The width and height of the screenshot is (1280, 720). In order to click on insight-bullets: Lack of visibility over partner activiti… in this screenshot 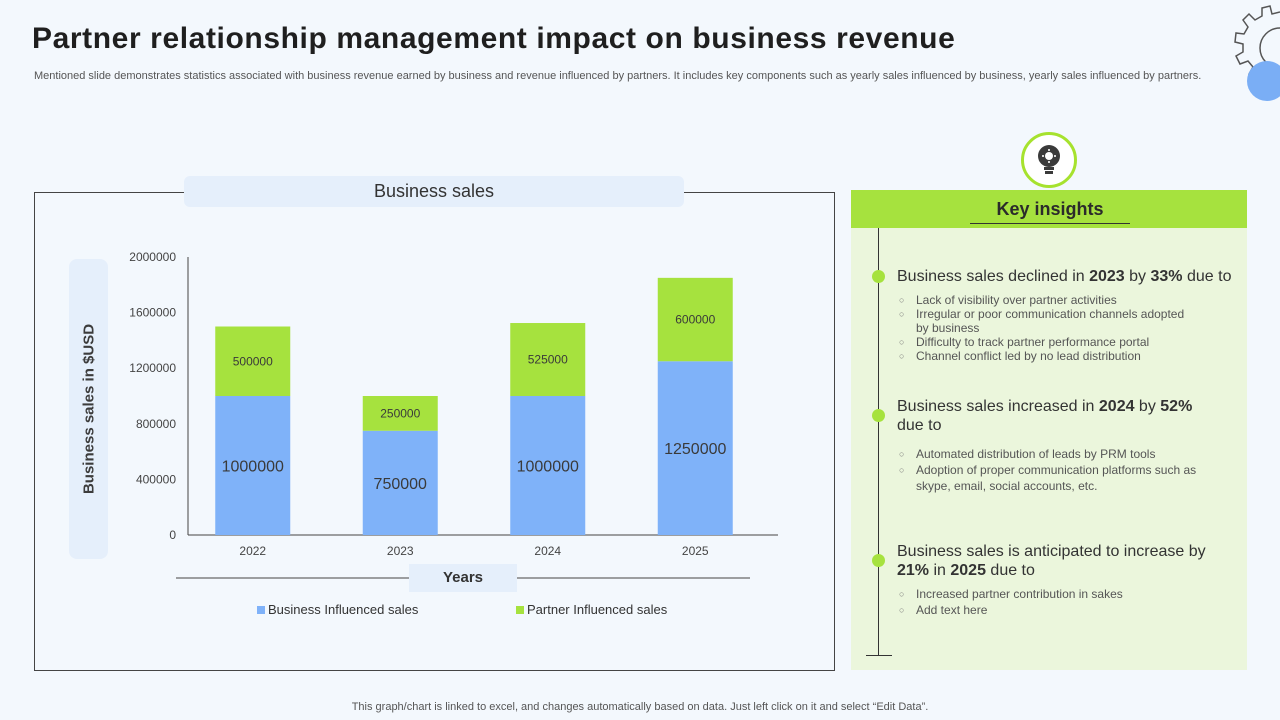, I will do `click(1049, 328)`.